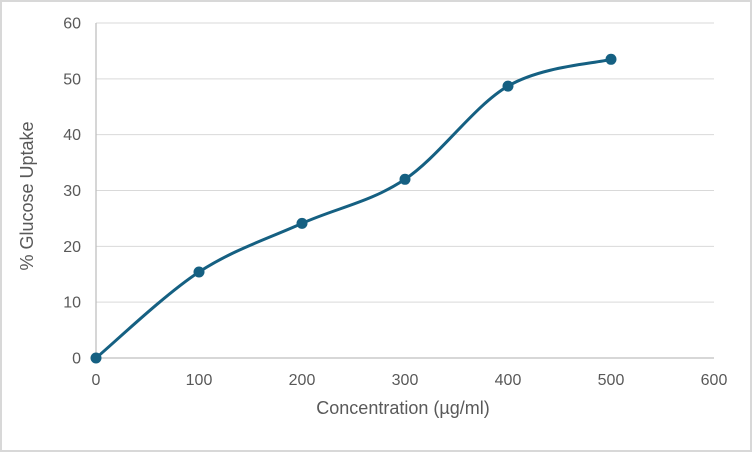 The image size is (752, 452). I want to click on x-tick-label-100: 100, so click(199, 380).